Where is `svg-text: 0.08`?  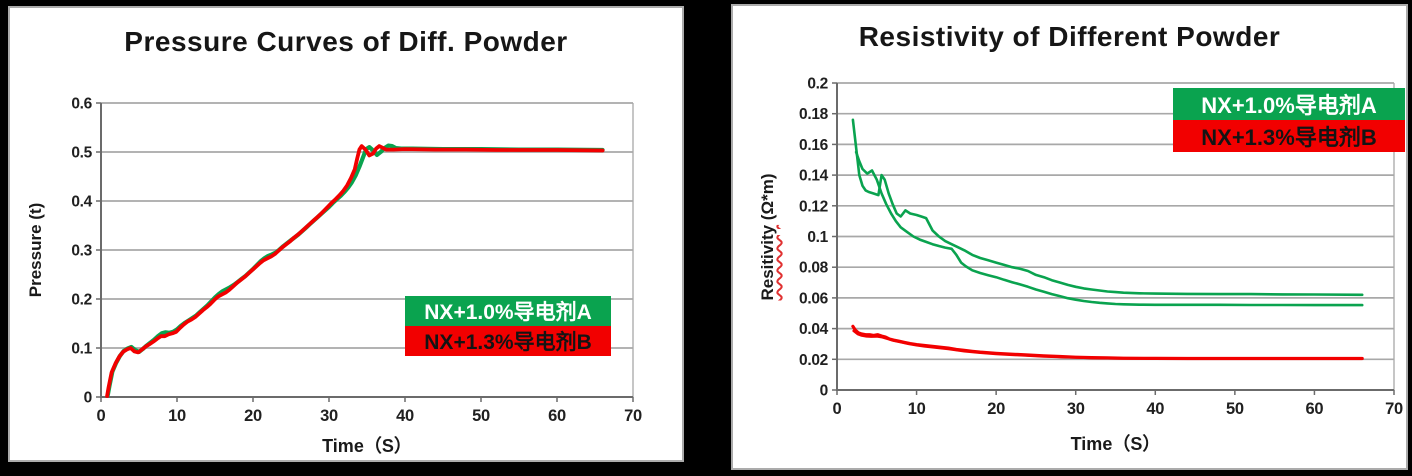
svg-text: 0.08 is located at coordinates (814, 268).